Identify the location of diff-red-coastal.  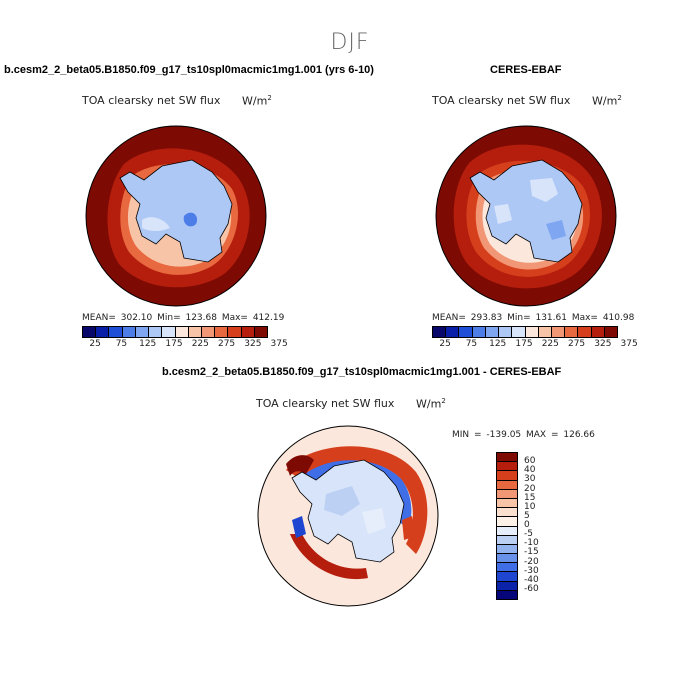
(409, 528).